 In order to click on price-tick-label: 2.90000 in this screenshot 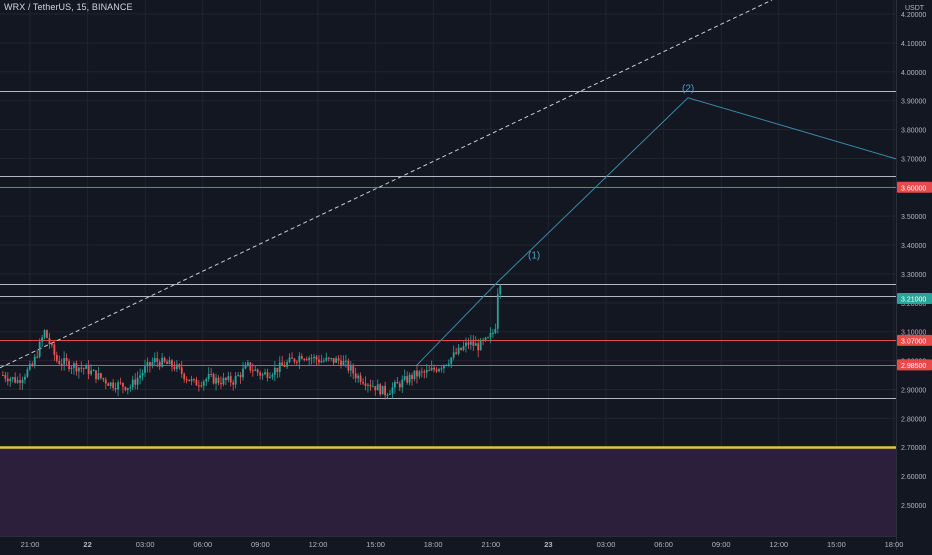, I will do `click(913, 390)`.